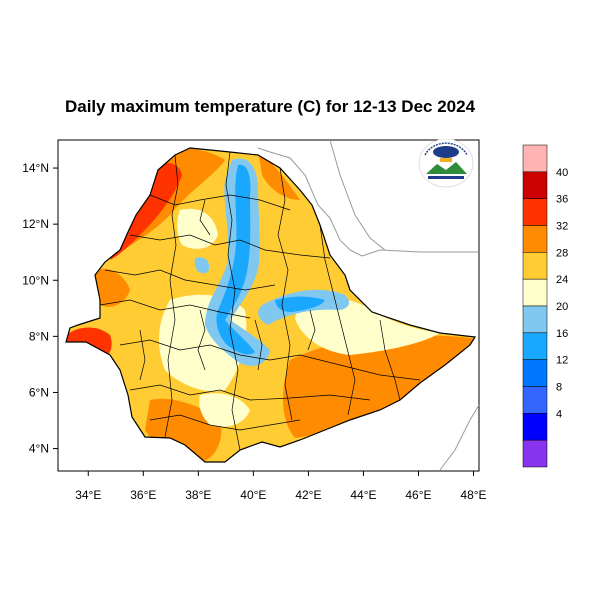 Image resolution: width=600 pixels, height=600 pixels. I want to click on lat-tick-label: 4°N, so click(39, 449).